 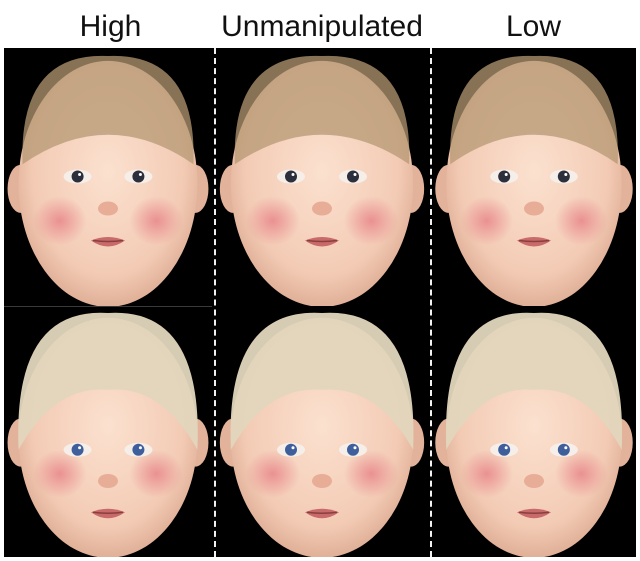 What do you see at coordinates (533, 26) in the screenshot?
I see `column-label-low: Low` at bounding box center [533, 26].